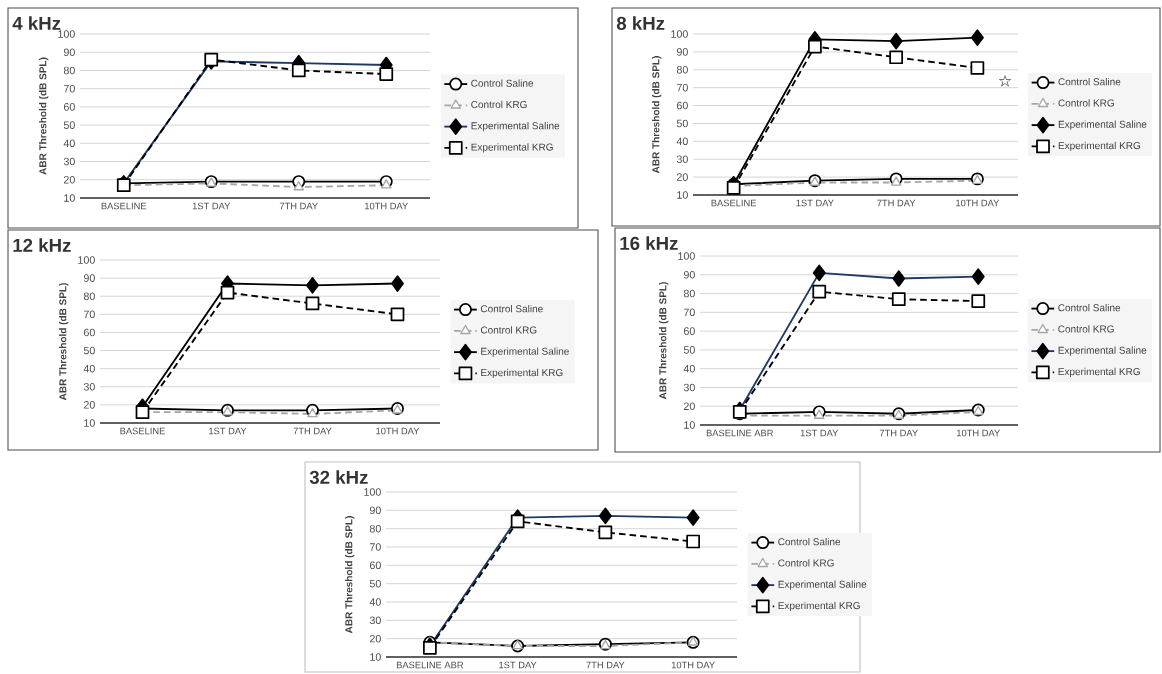  What do you see at coordinates (1005, 80) in the screenshot?
I see `annotation: ☆` at bounding box center [1005, 80].